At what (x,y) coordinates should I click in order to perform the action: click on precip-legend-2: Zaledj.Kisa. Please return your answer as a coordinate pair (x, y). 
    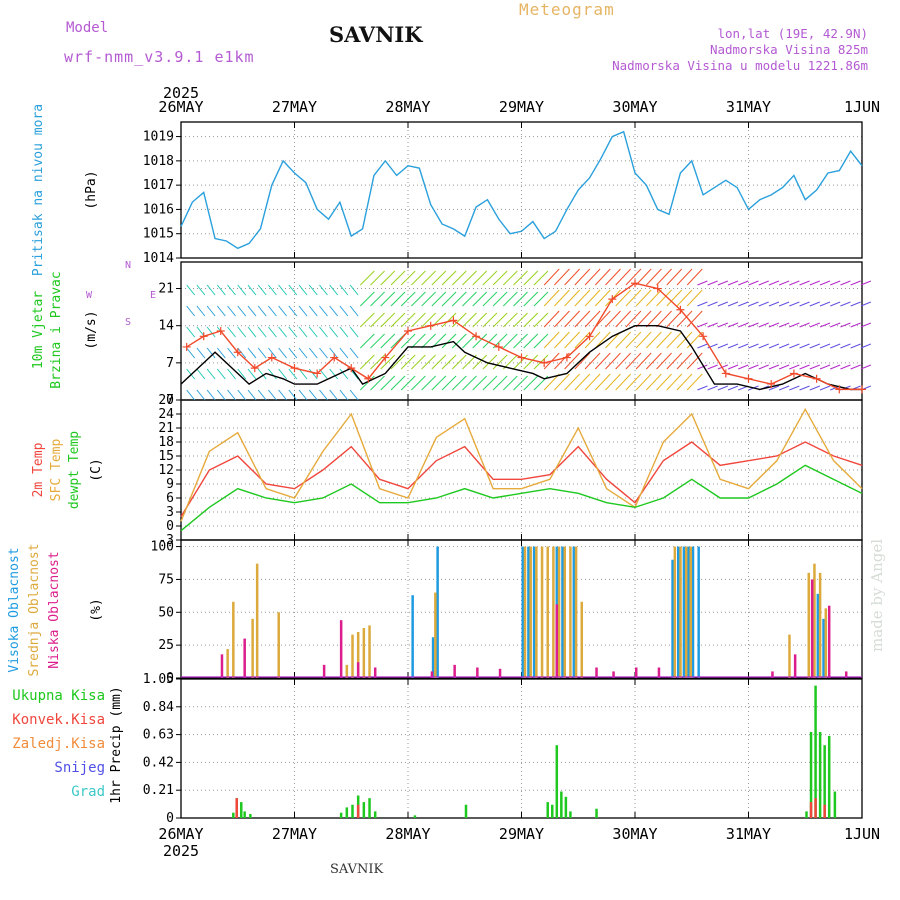
    Looking at the image, I should click on (58, 744).